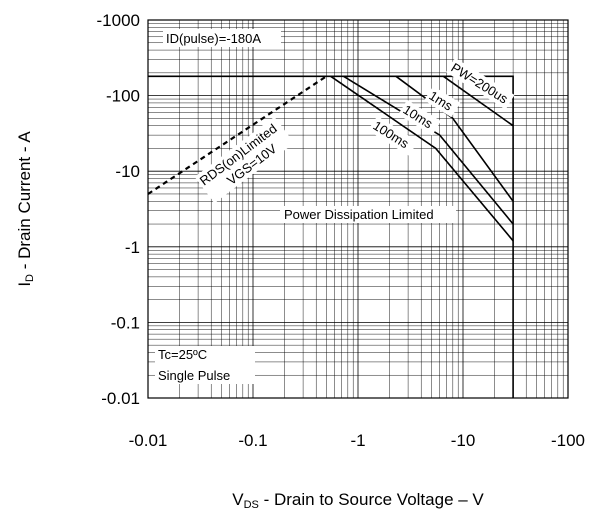 This screenshot has width=596, height=515. What do you see at coordinates (463, 440) in the screenshot?
I see `x-tick-label: -10` at bounding box center [463, 440].